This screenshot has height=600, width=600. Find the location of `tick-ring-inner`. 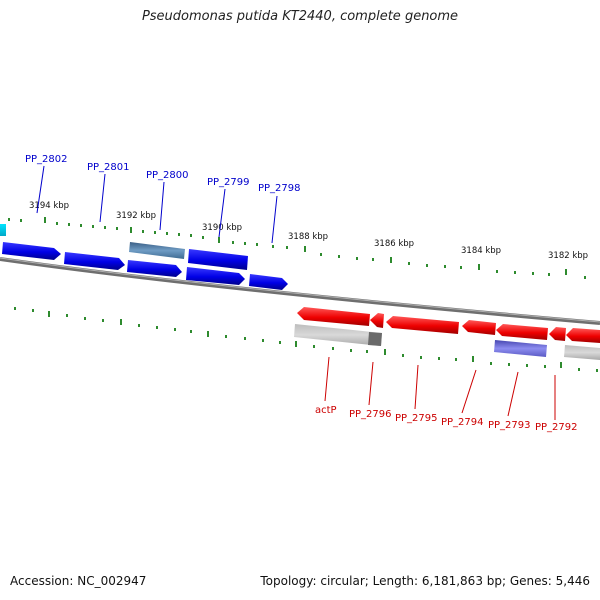

tick-ring-inner is located at coordinates (306, 339).